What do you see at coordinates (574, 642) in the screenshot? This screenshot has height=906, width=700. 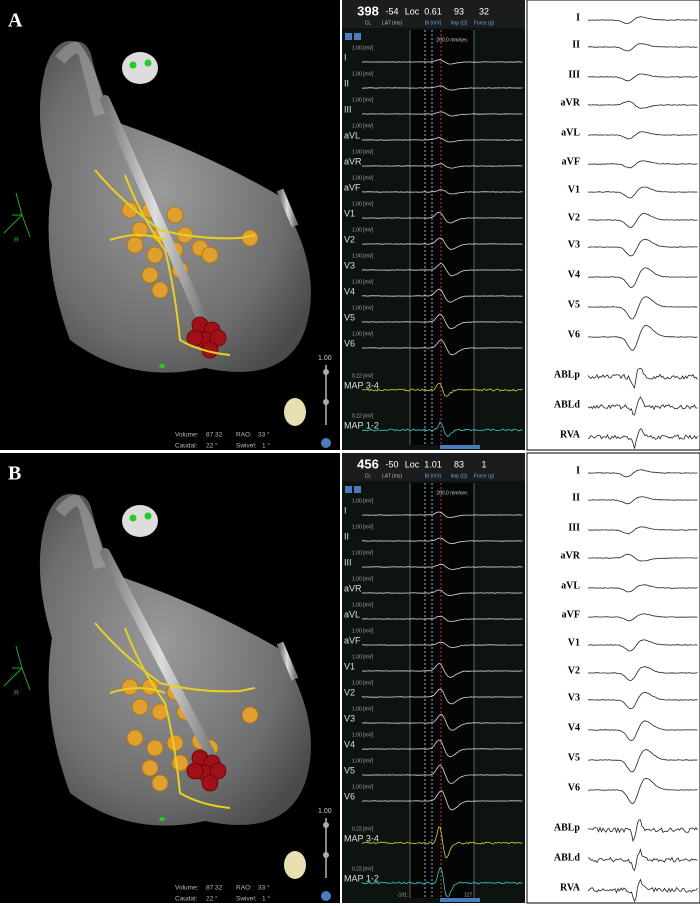 I see `lead-label: V1` at bounding box center [574, 642].